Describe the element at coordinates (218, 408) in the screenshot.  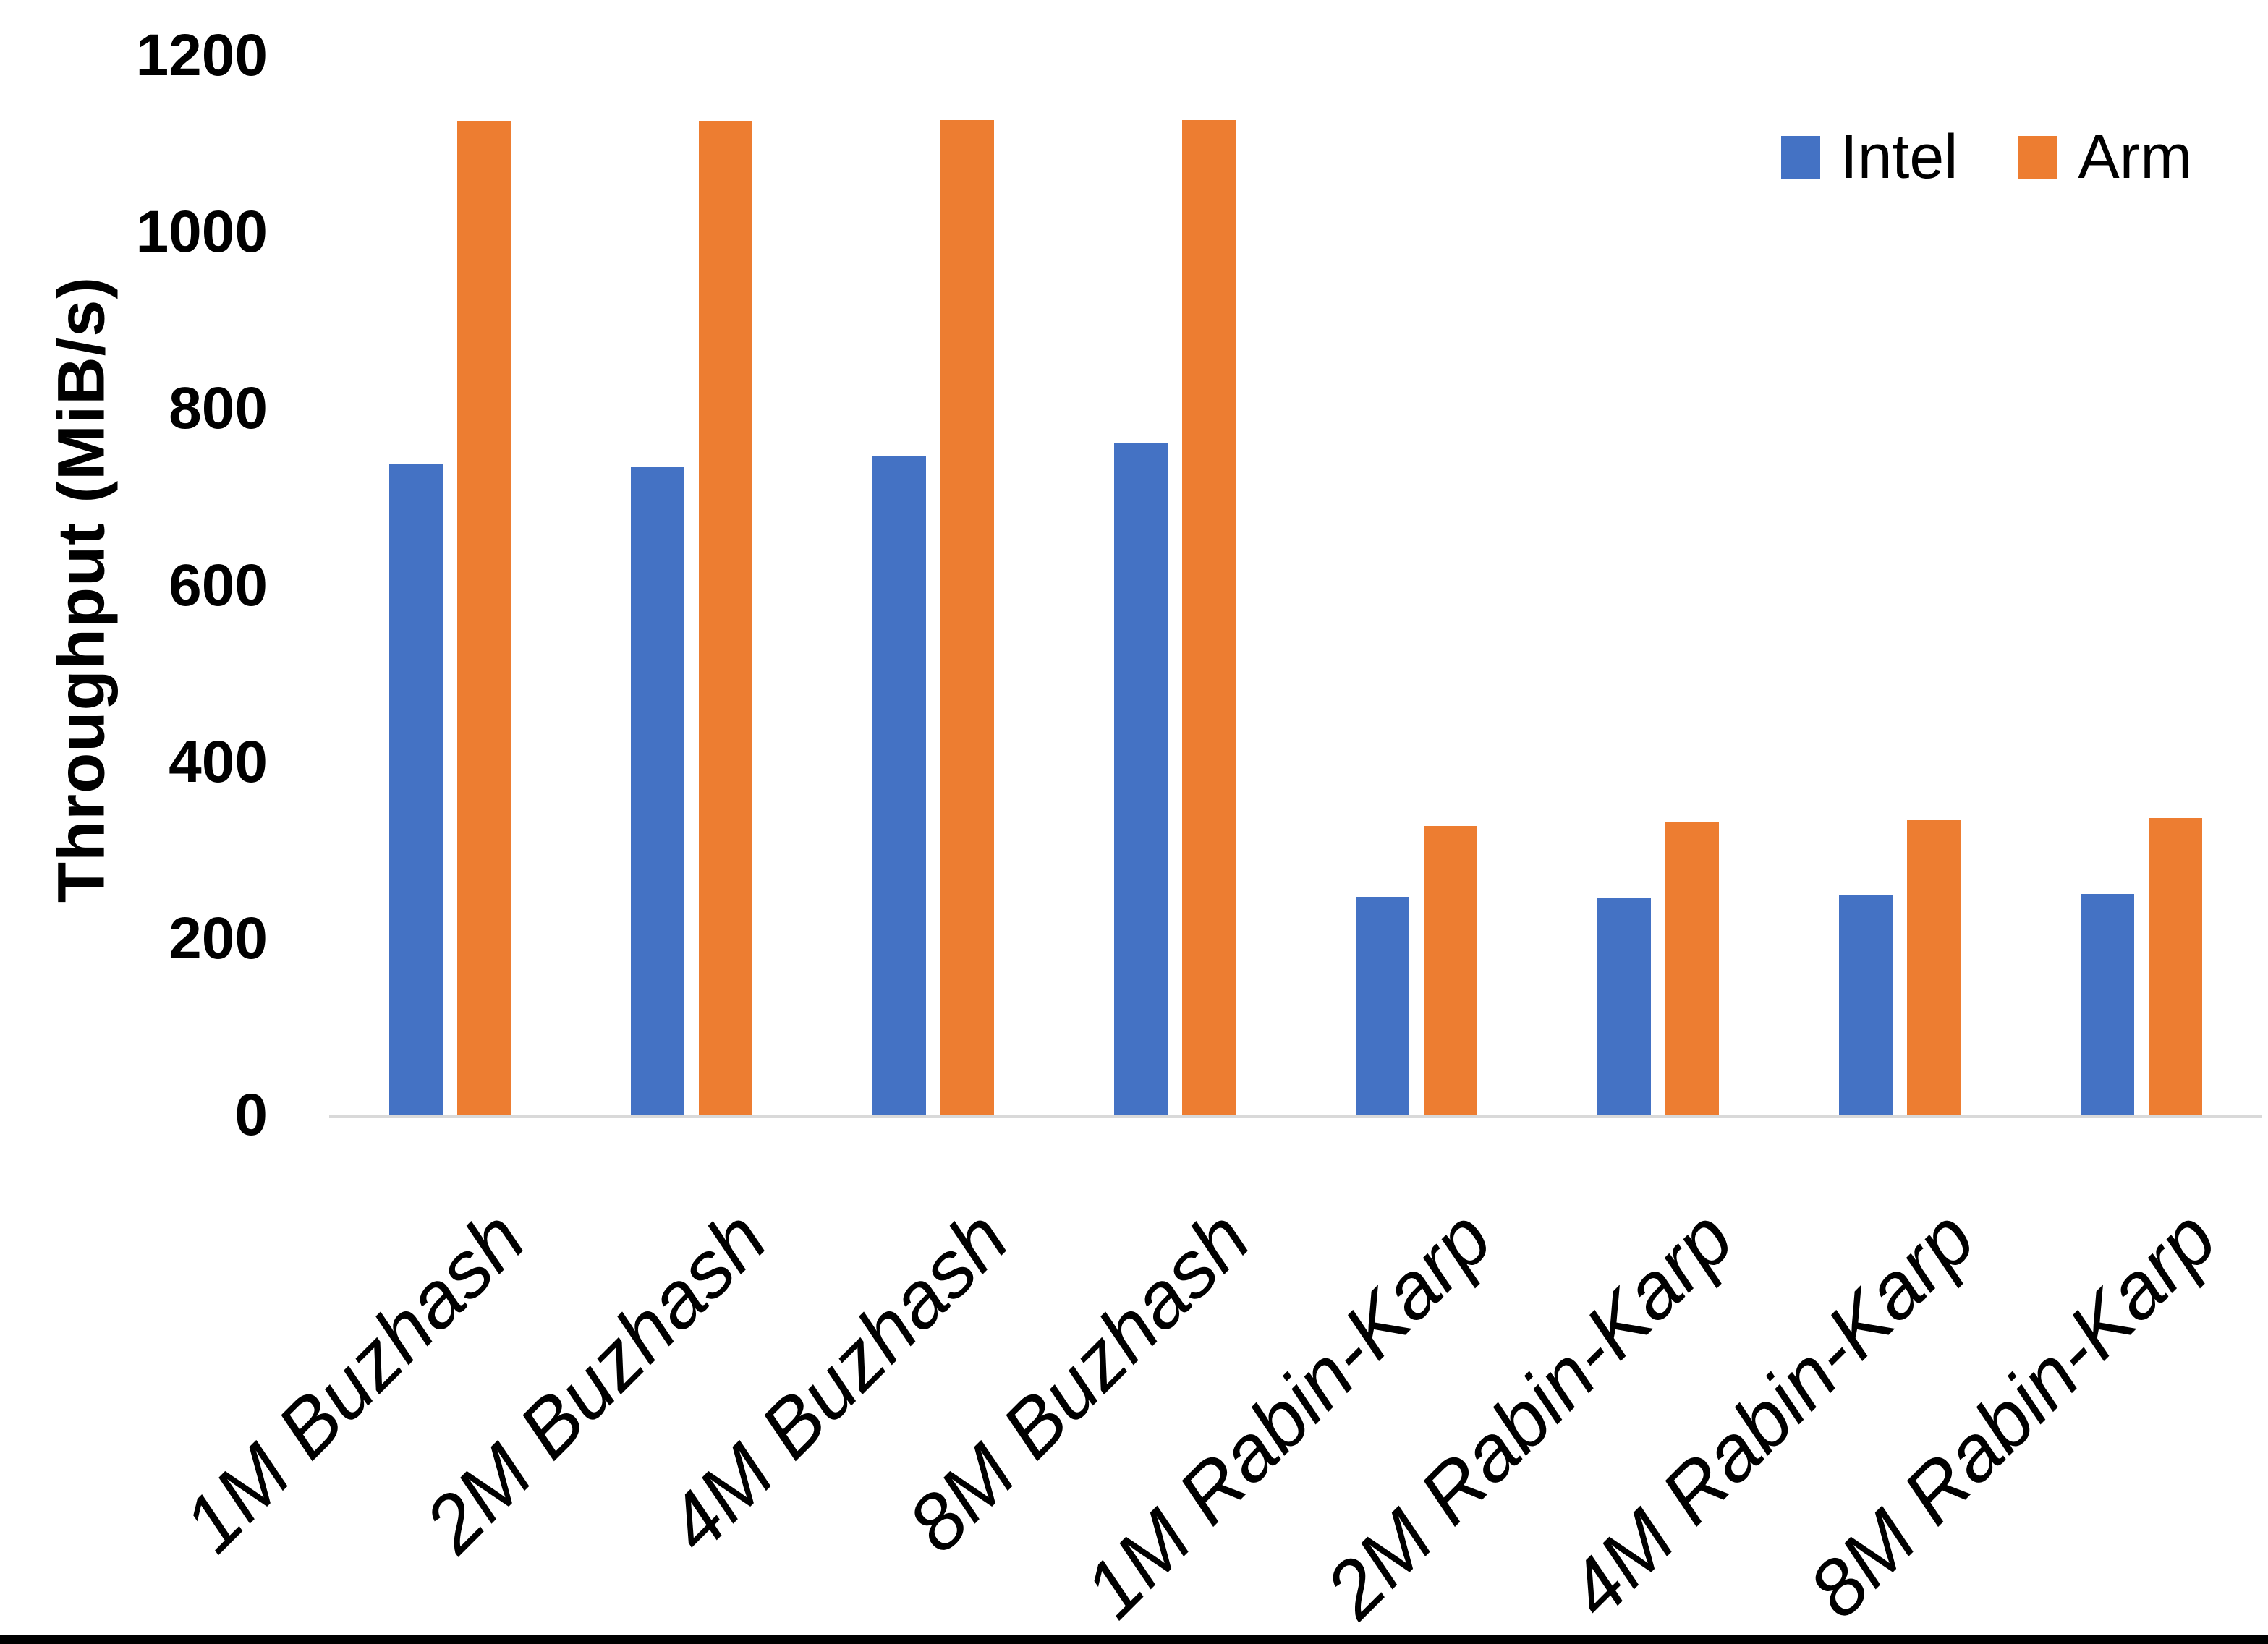
I see `y-tick-label: 800` at that location.